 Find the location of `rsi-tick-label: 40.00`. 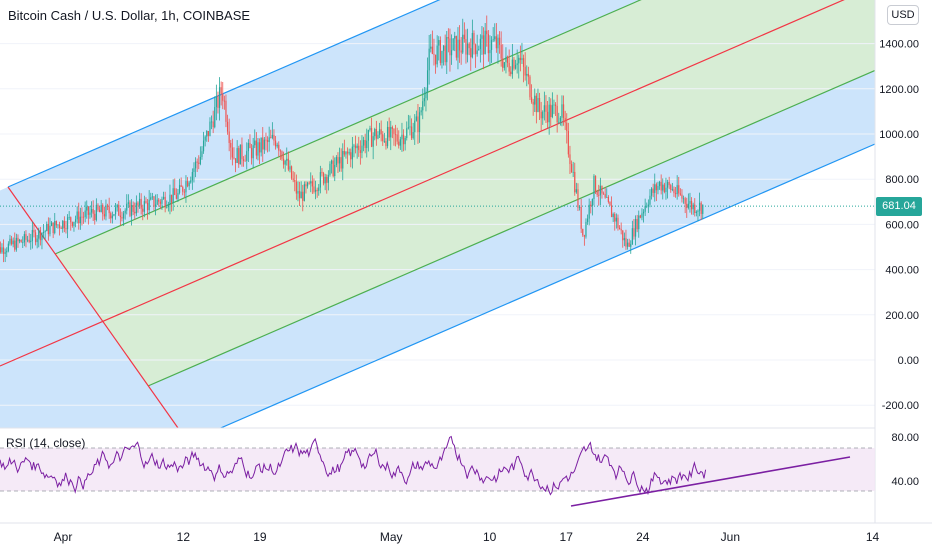

rsi-tick-label: 40.00 is located at coordinates (905, 482).